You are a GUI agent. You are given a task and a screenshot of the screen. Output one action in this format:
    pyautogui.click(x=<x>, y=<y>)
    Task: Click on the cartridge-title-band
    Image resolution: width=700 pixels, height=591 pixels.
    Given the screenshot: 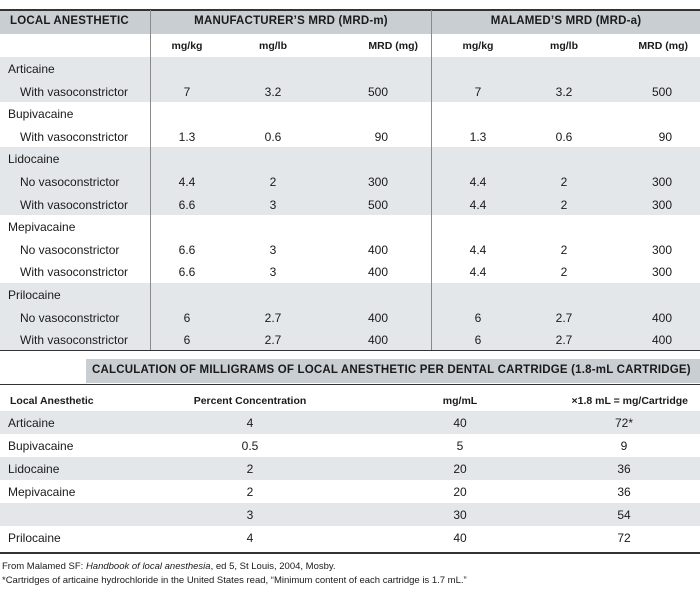 What is the action you would take?
    pyautogui.click(x=393, y=371)
    